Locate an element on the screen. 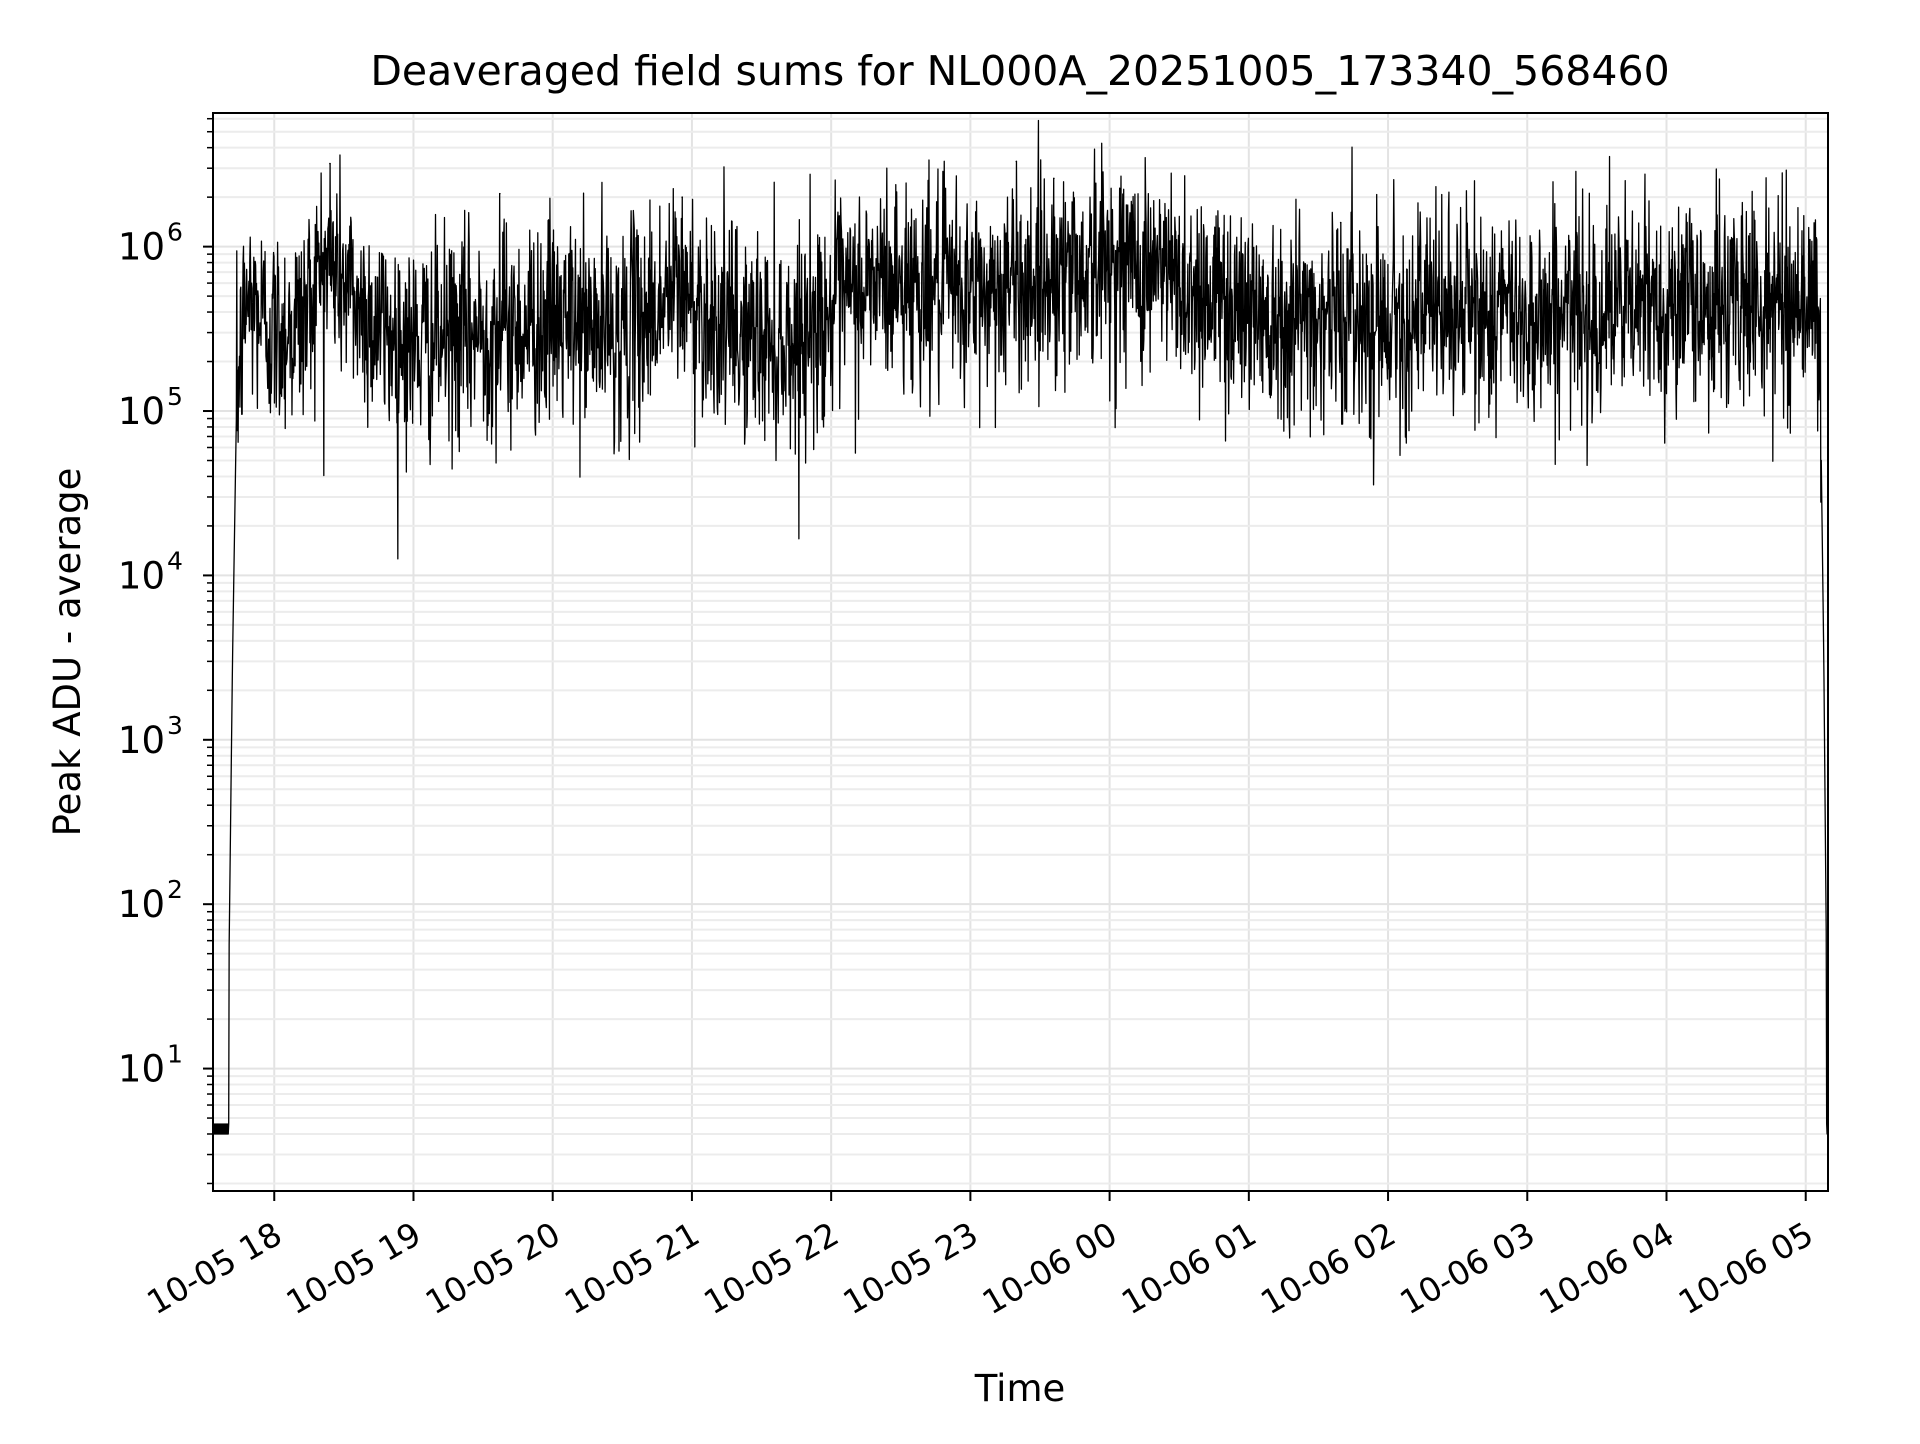  y-tick-label: 10 1 is located at coordinates (150, 1065).